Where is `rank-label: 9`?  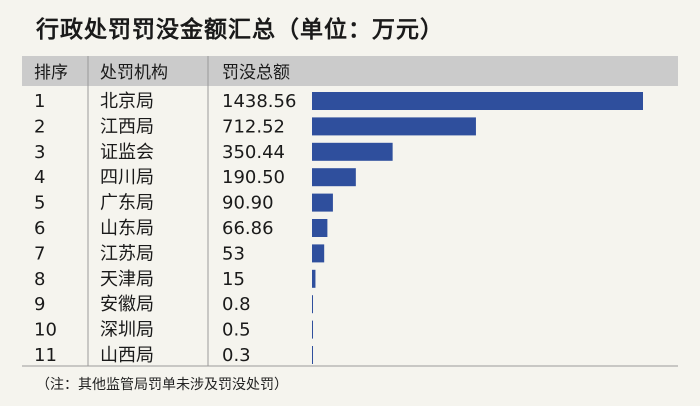 rank-label: 9 is located at coordinates (39, 304).